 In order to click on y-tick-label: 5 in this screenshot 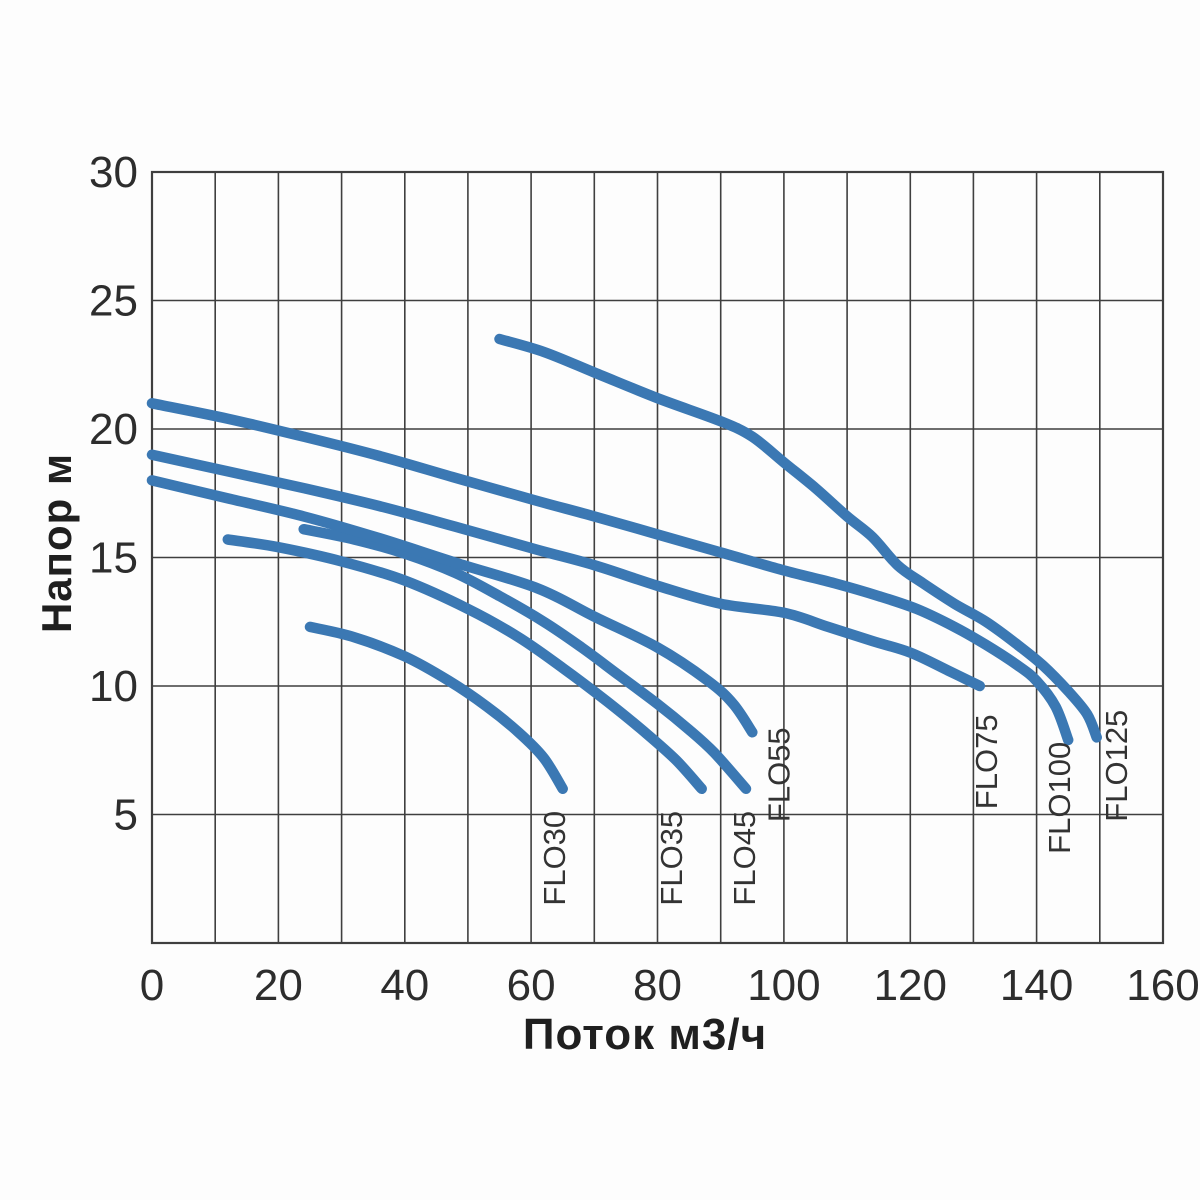, I will do `click(126, 815)`.